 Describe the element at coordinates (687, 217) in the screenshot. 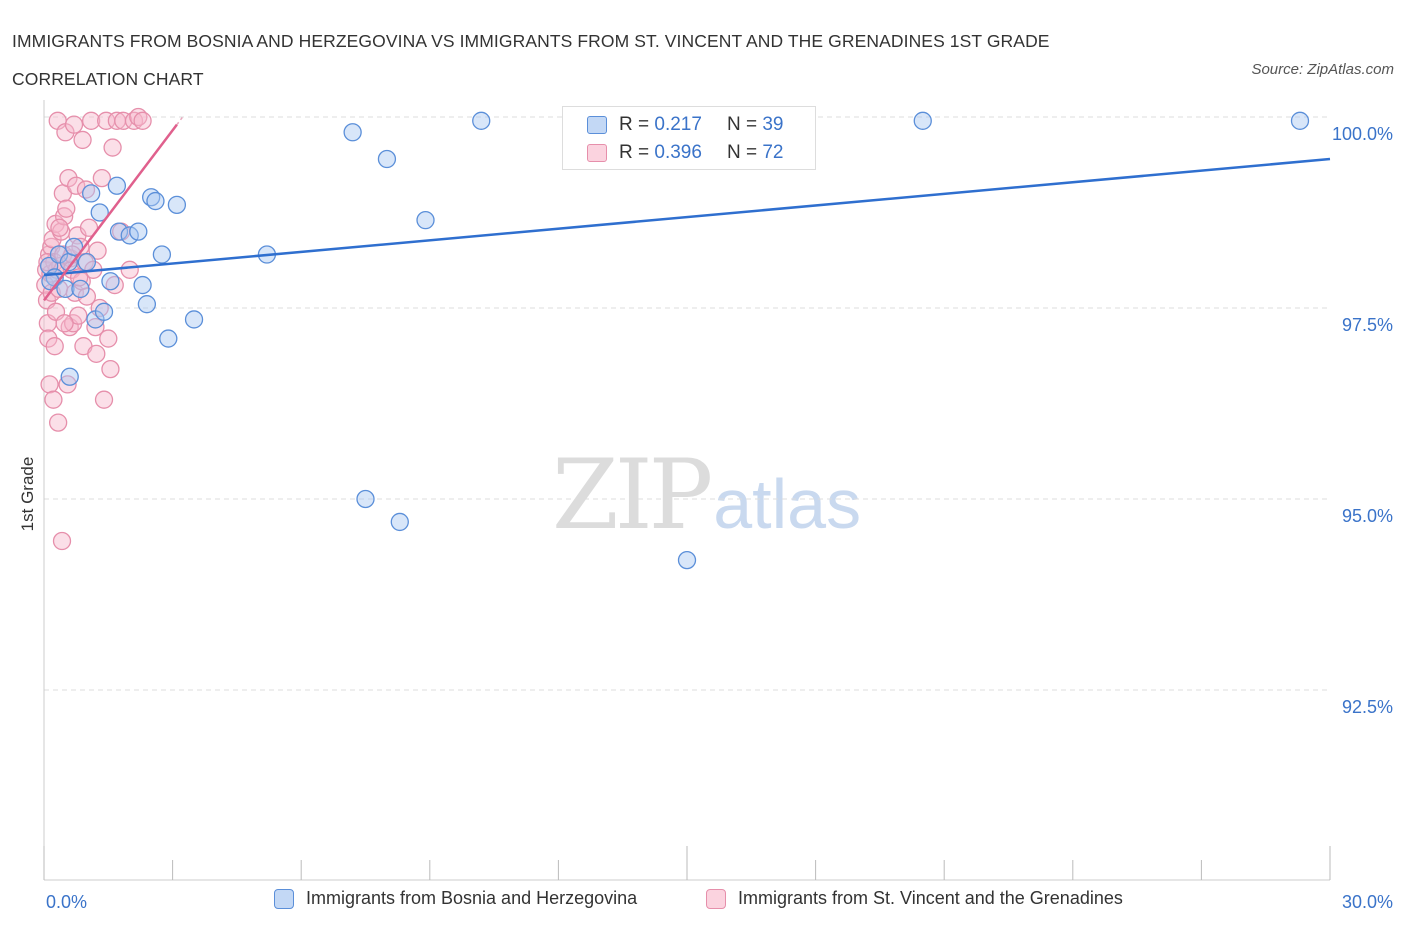

I see `blue-trend-line` at that location.